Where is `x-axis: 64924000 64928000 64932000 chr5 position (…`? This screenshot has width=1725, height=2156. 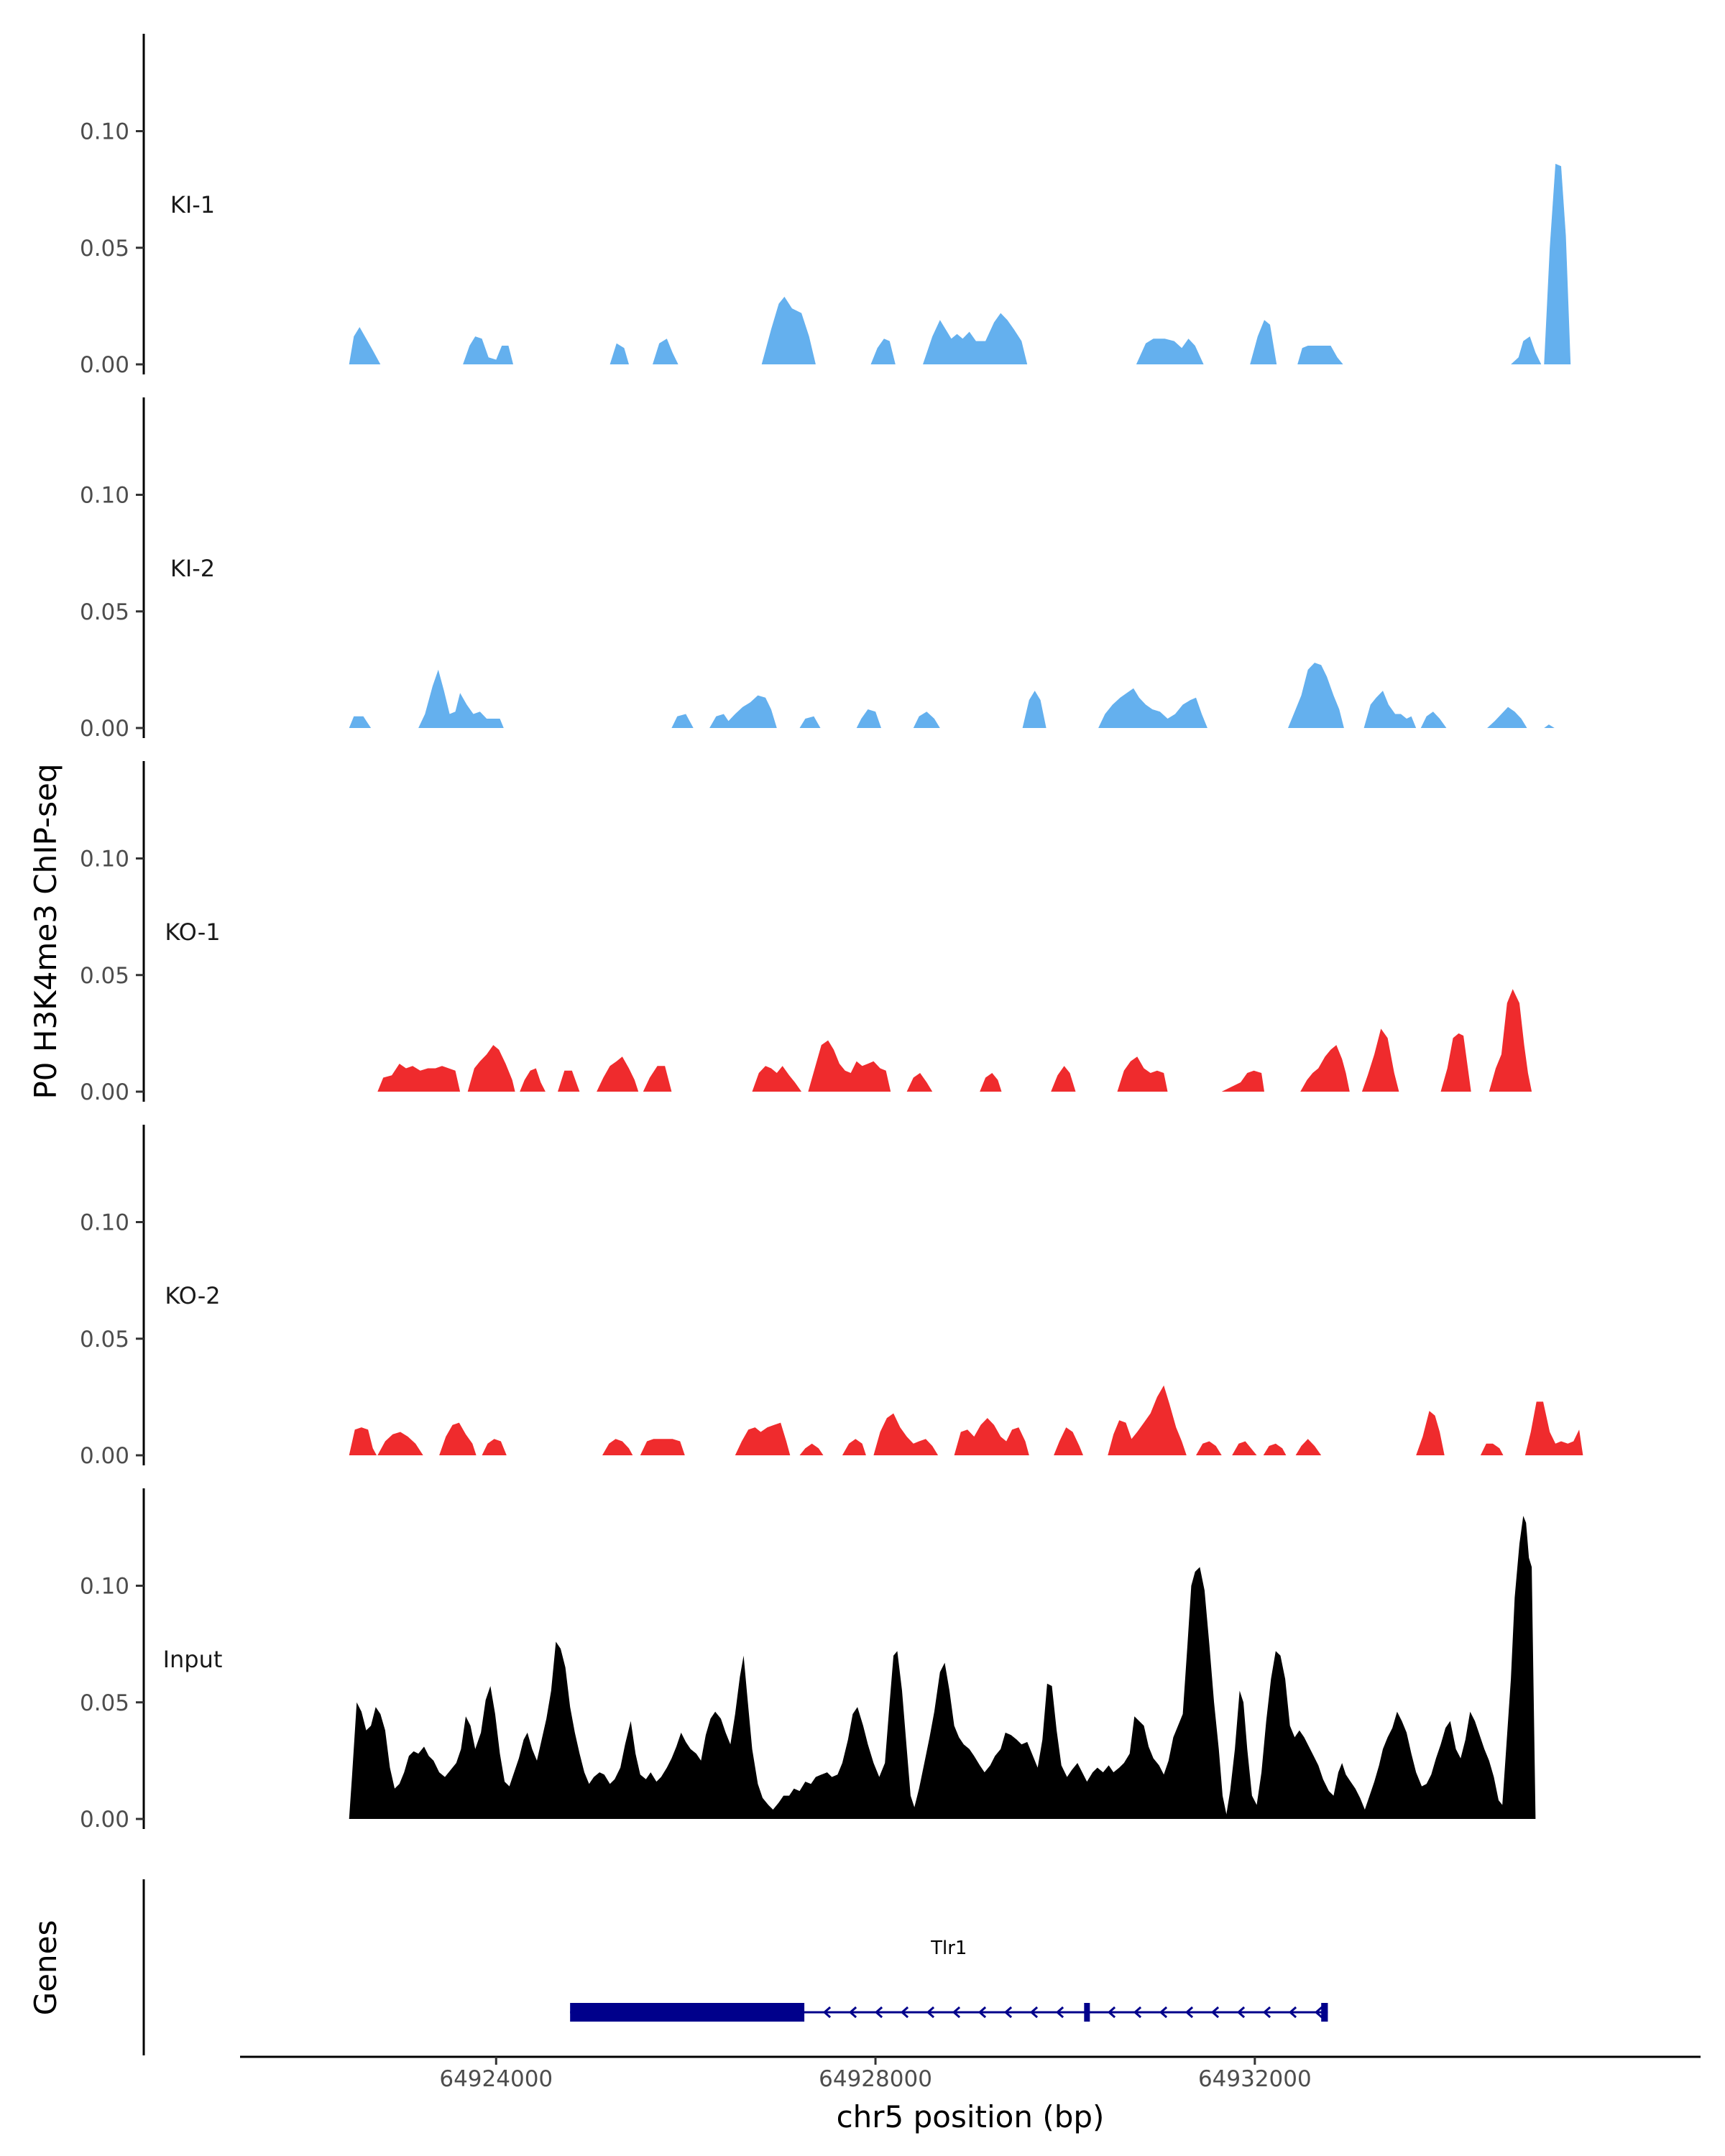 x-axis: 64924000 64928000 64932000 chr5 position (… is located at coordinates (970, 2094).